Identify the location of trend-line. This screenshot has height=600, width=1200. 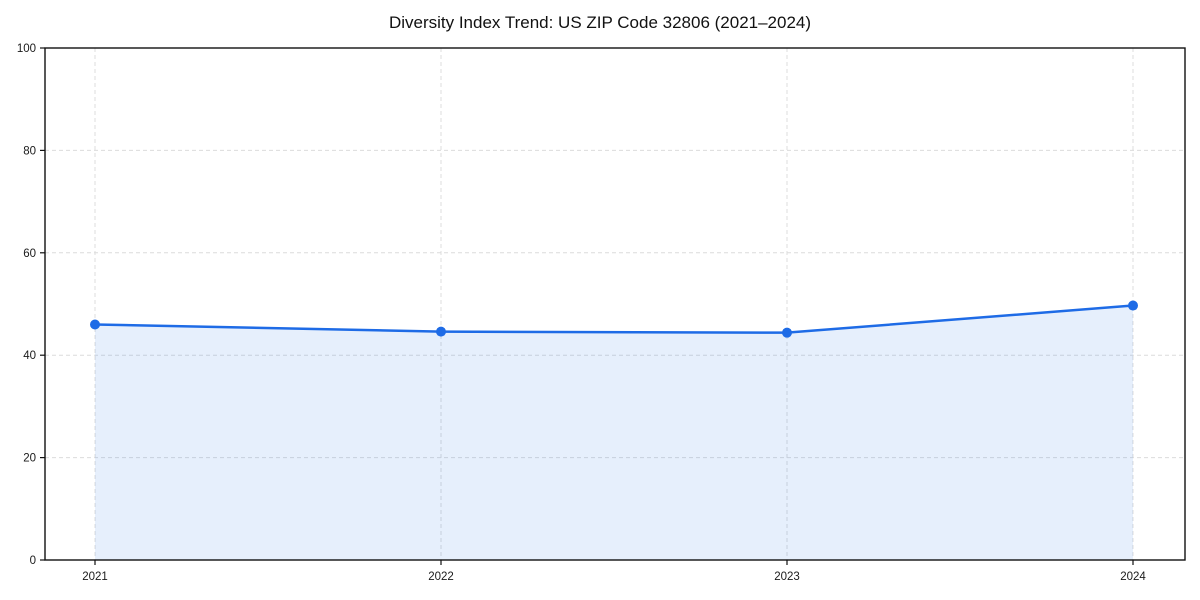
(614, 319).